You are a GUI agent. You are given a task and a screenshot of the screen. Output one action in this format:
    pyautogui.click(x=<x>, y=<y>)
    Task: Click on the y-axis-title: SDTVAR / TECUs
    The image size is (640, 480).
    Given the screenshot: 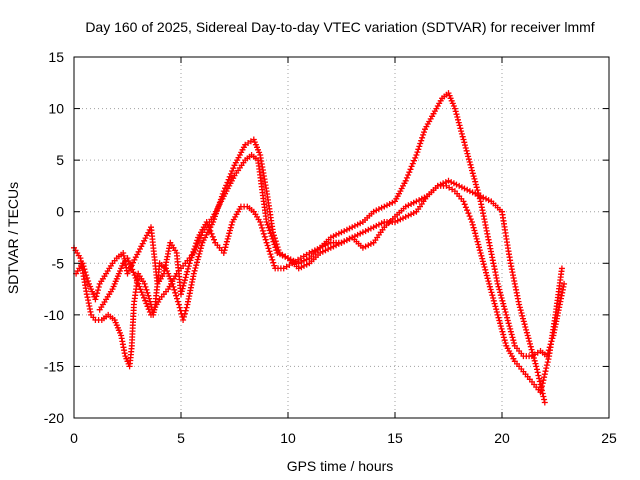 What is the action you would take?
    pyautogui.click(x=13, y=238)
    